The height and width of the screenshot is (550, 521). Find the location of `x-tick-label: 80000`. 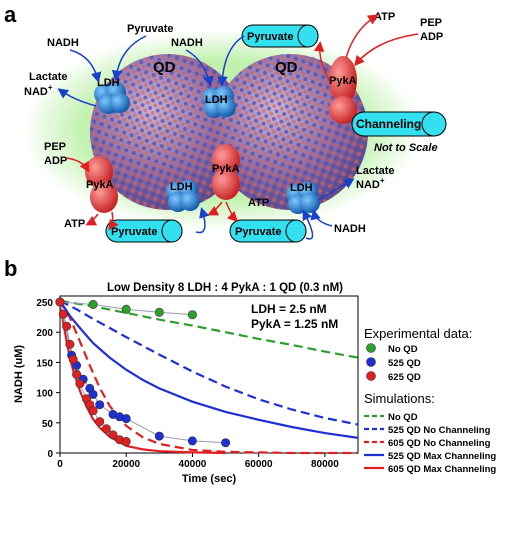

x-tick-label: 80000 is located at coordinates (325, 464).